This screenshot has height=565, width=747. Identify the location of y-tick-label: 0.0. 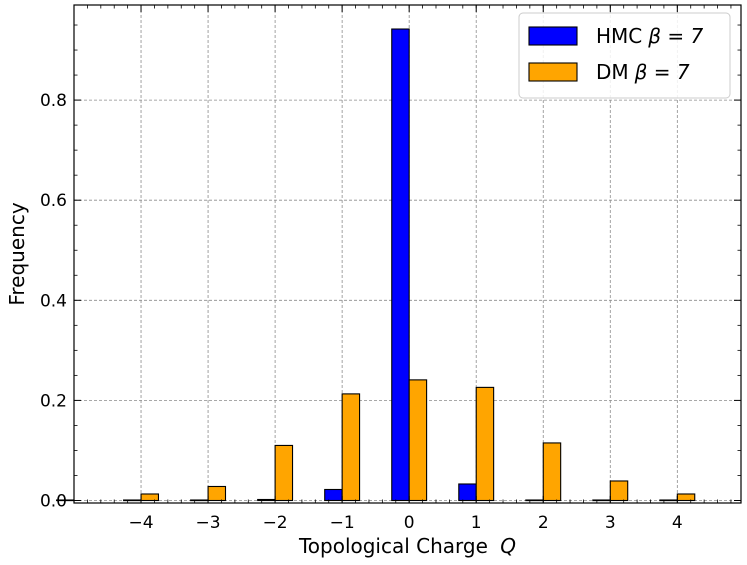
(53, 501).